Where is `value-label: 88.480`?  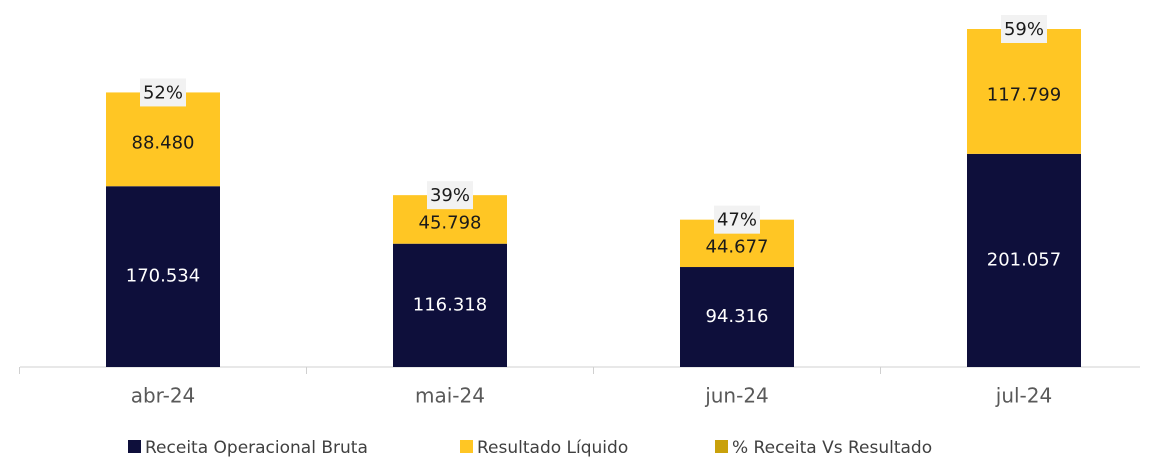
value-label: 88.480 is located at coordinates (163, 142).